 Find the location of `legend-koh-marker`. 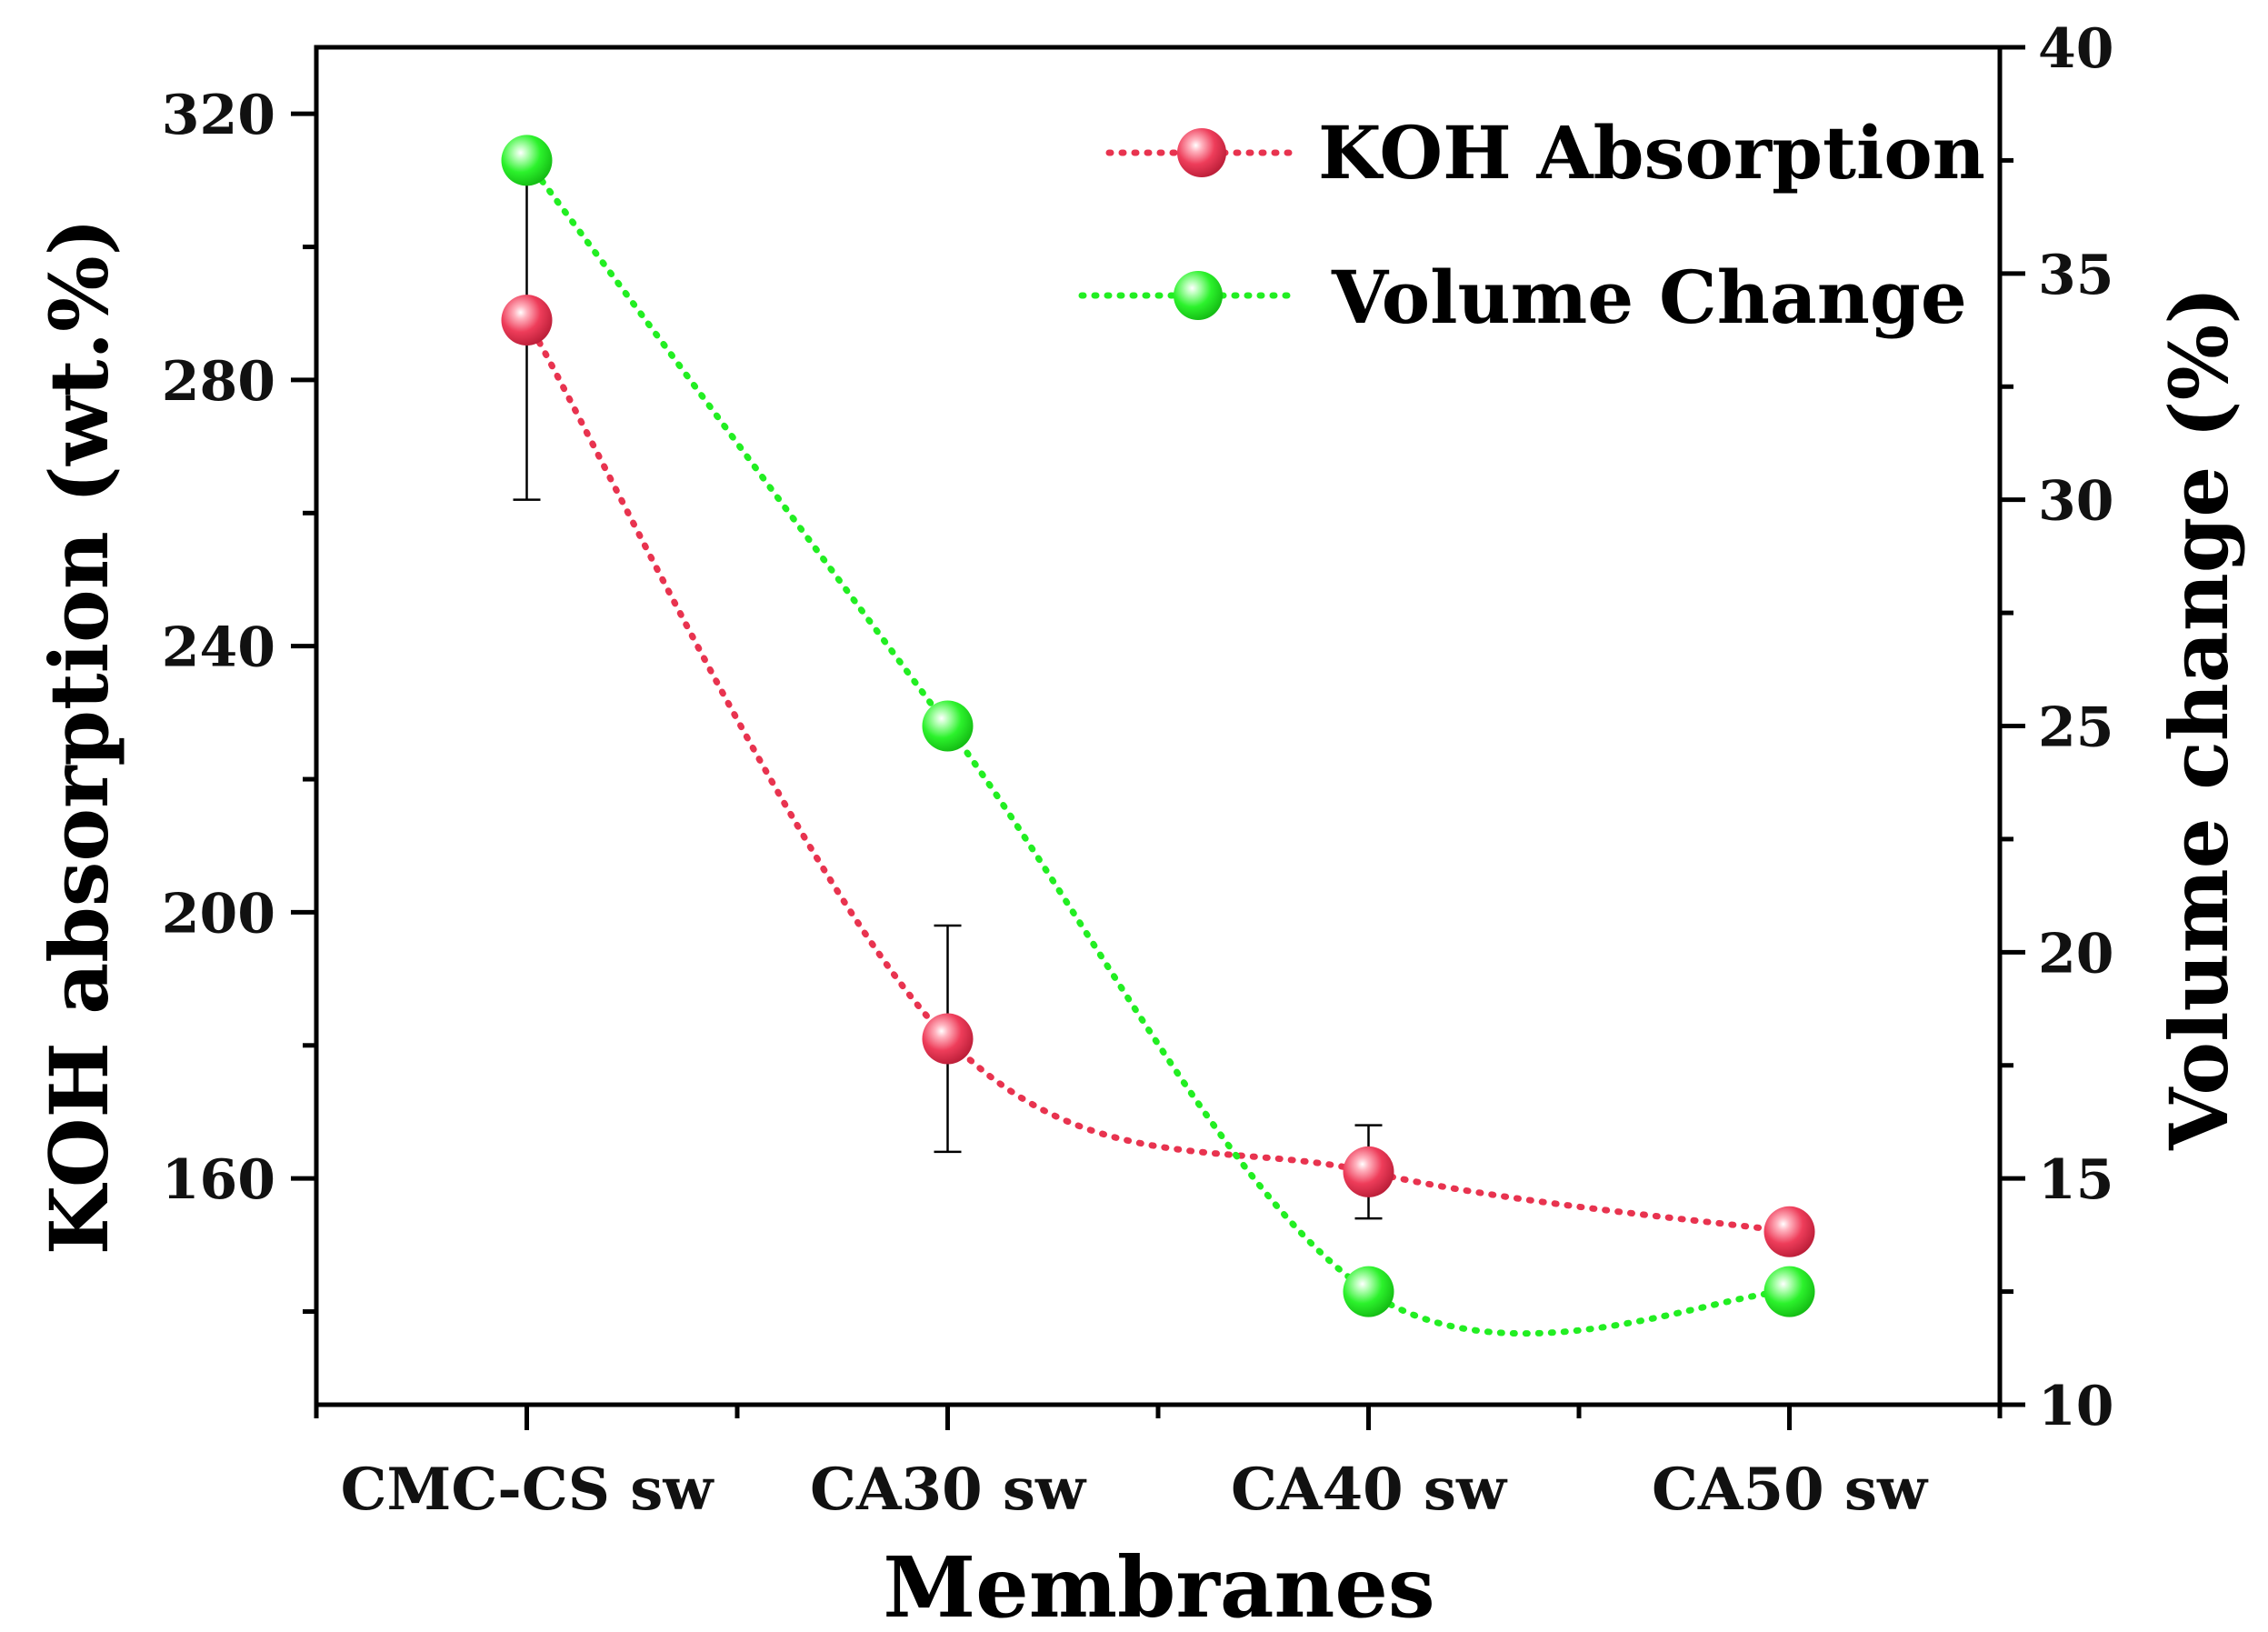

legend-koh-marker is located at coordinates (1201, 152).